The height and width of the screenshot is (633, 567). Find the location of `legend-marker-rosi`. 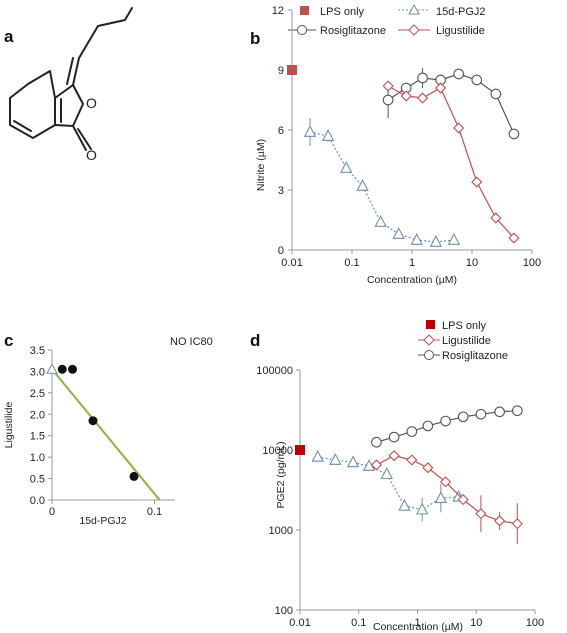

legend-marker-rosi is located at coordinates (302, 30).